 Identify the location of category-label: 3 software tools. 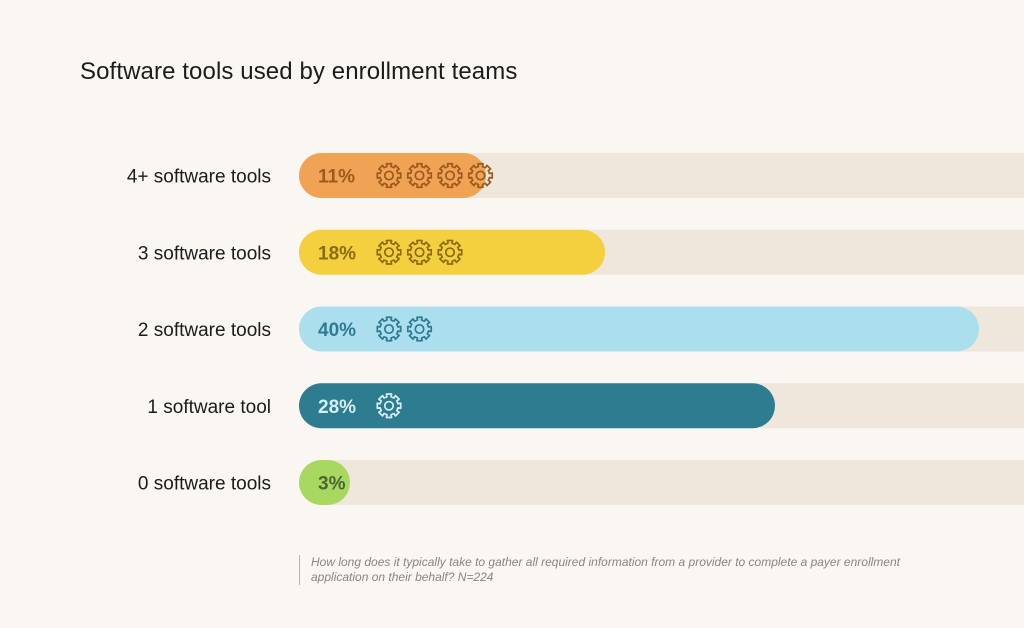
(204, 253).